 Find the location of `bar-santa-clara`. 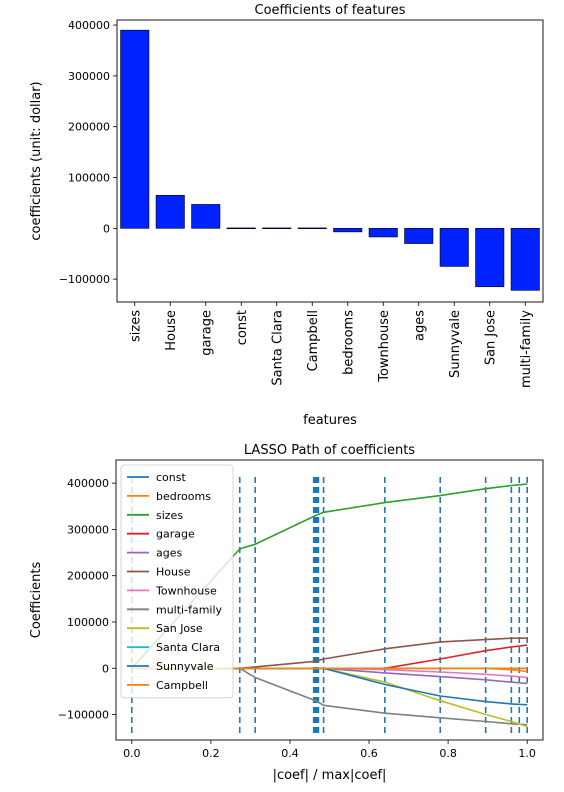

bar-santa-clara is located at coordinates (277, 228).